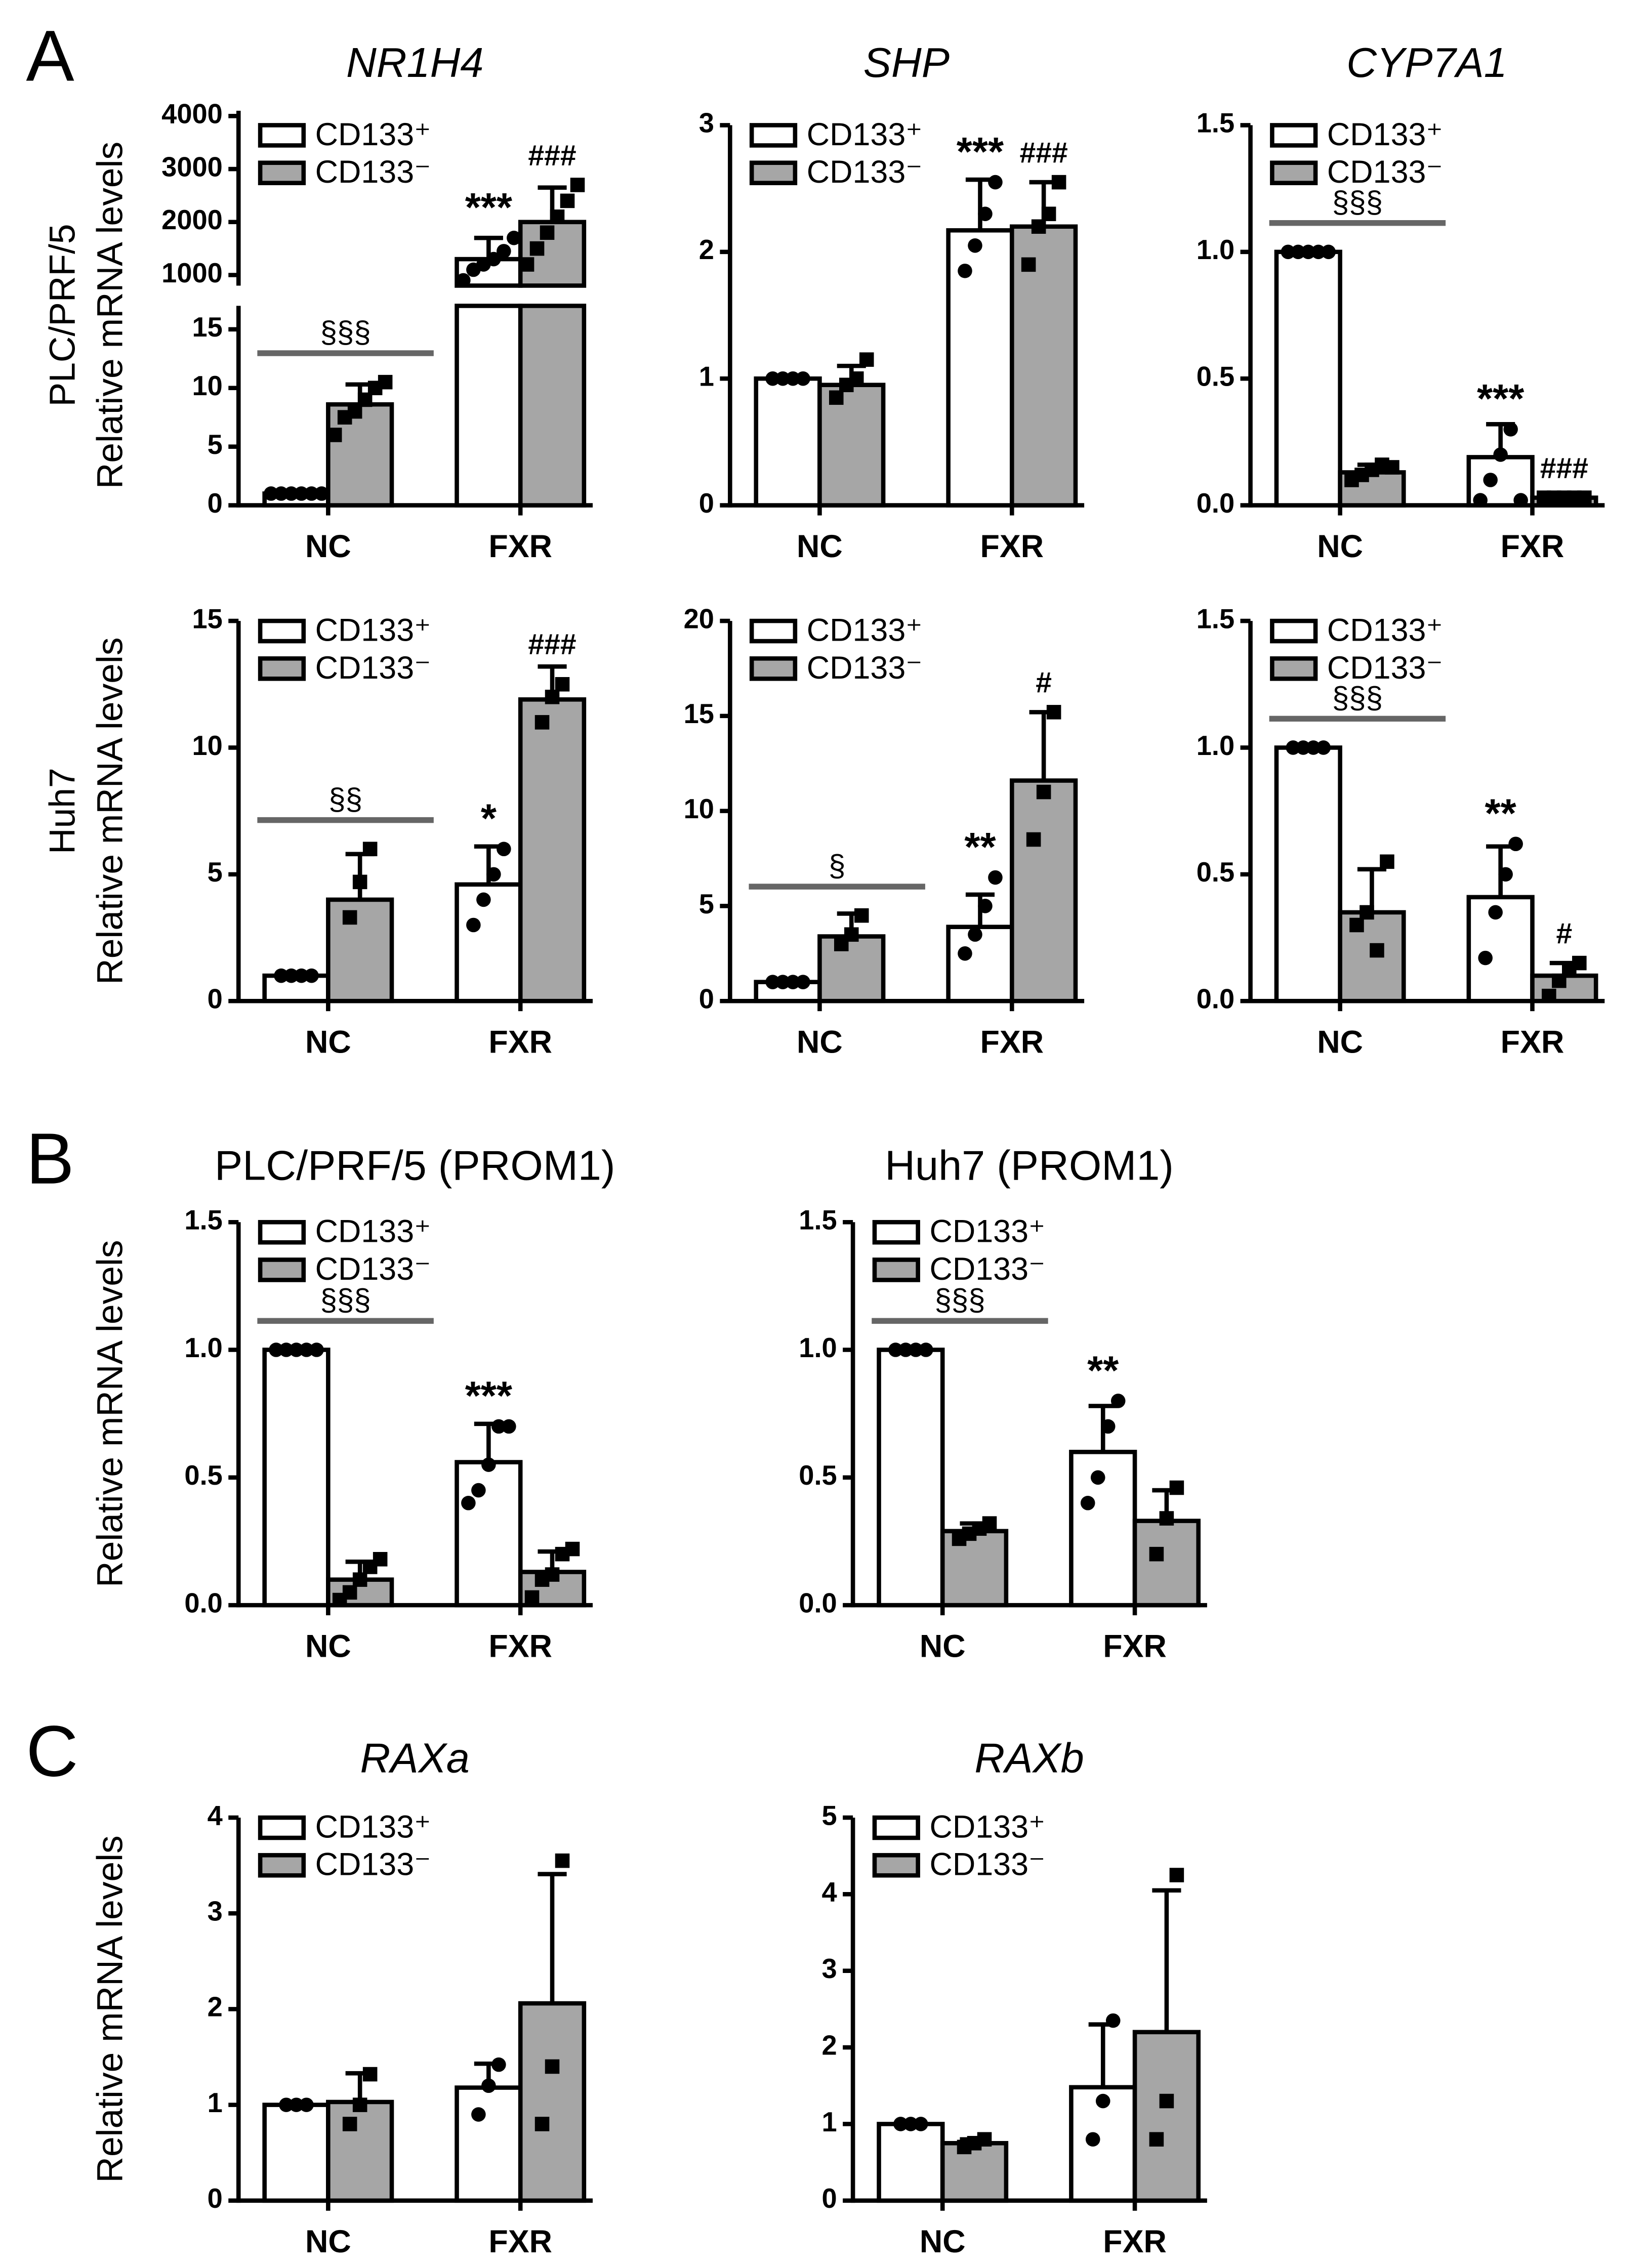  Describe the element at coordinates (215, 2007) in the screenshot. I see `y-tick-label: 2` at that location.